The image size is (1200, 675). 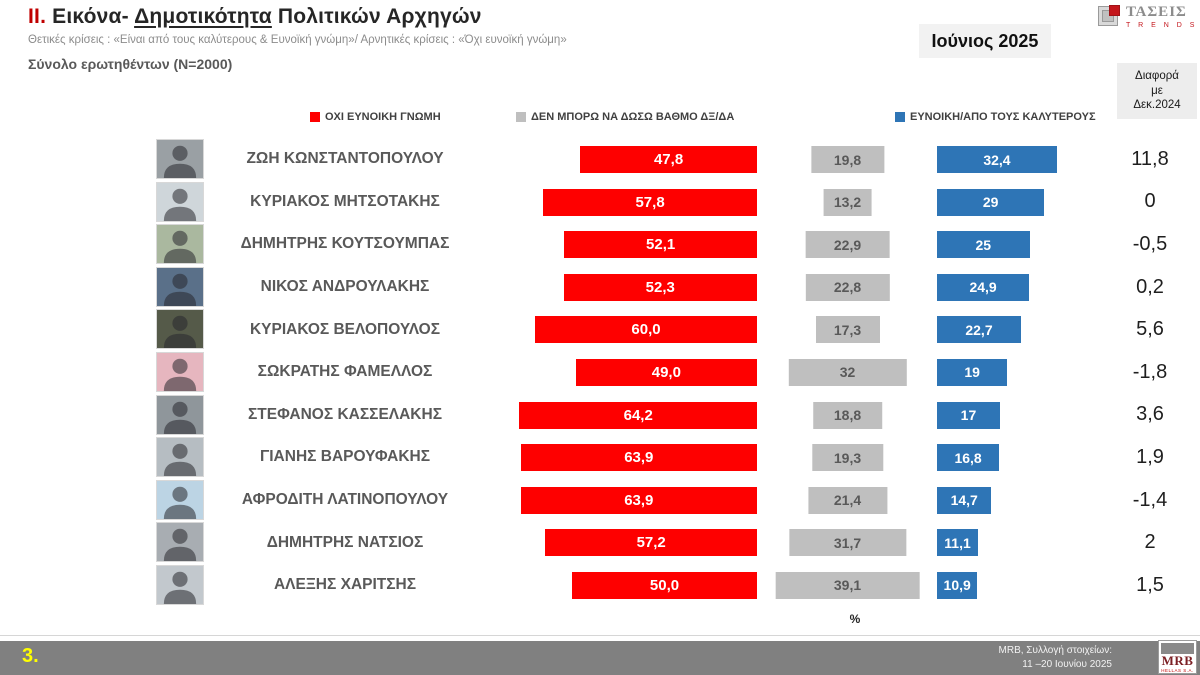 I want to click on bar-zone-dk: 22,9, so click(x=847, y=245).